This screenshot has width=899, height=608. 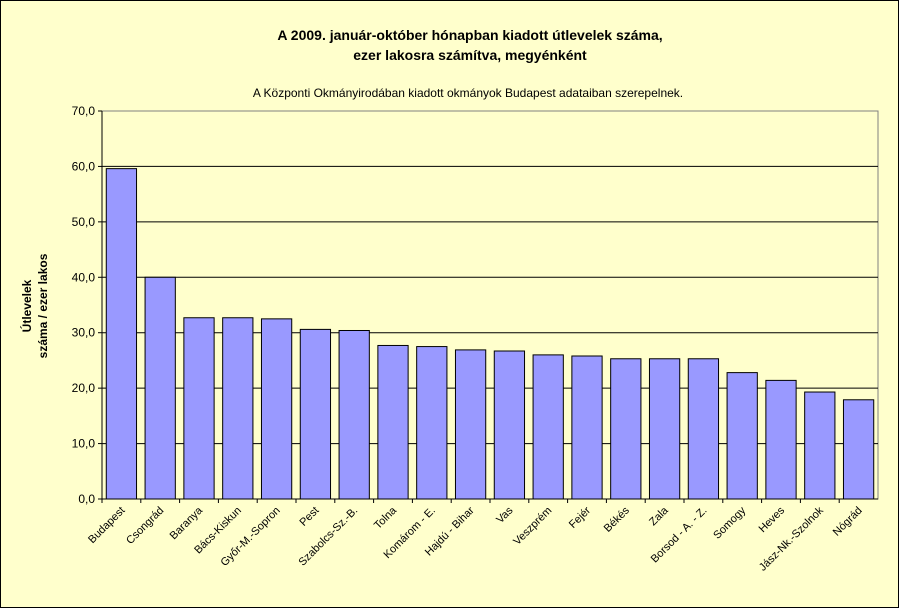 I want to click on y-tick-label: 50,0, so click(x=84, y=222).